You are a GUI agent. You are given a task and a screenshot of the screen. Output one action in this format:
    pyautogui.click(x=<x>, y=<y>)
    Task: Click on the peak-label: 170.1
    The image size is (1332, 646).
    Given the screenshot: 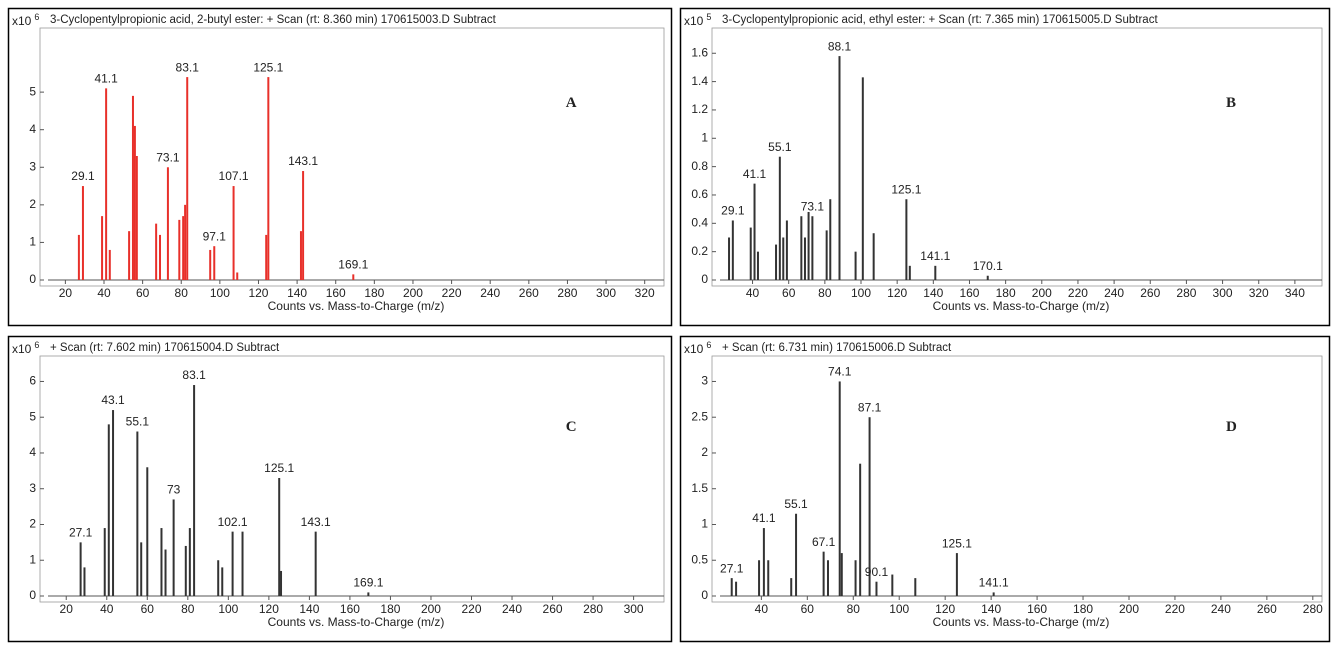 What is the action you would take?
    pyautogui.click(x=988, y=266)
    